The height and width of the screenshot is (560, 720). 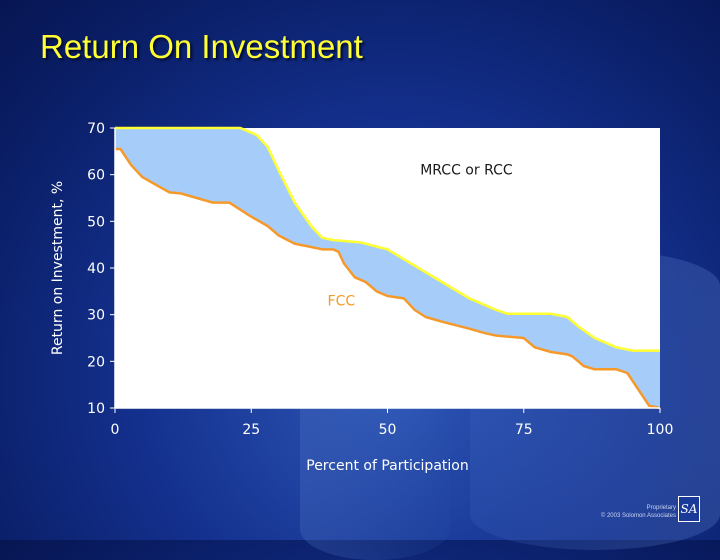 What do you see at coordinates (96, 129) in the screenshot?
I see `y-tick-label: 70` at bounding box center [96, 129].